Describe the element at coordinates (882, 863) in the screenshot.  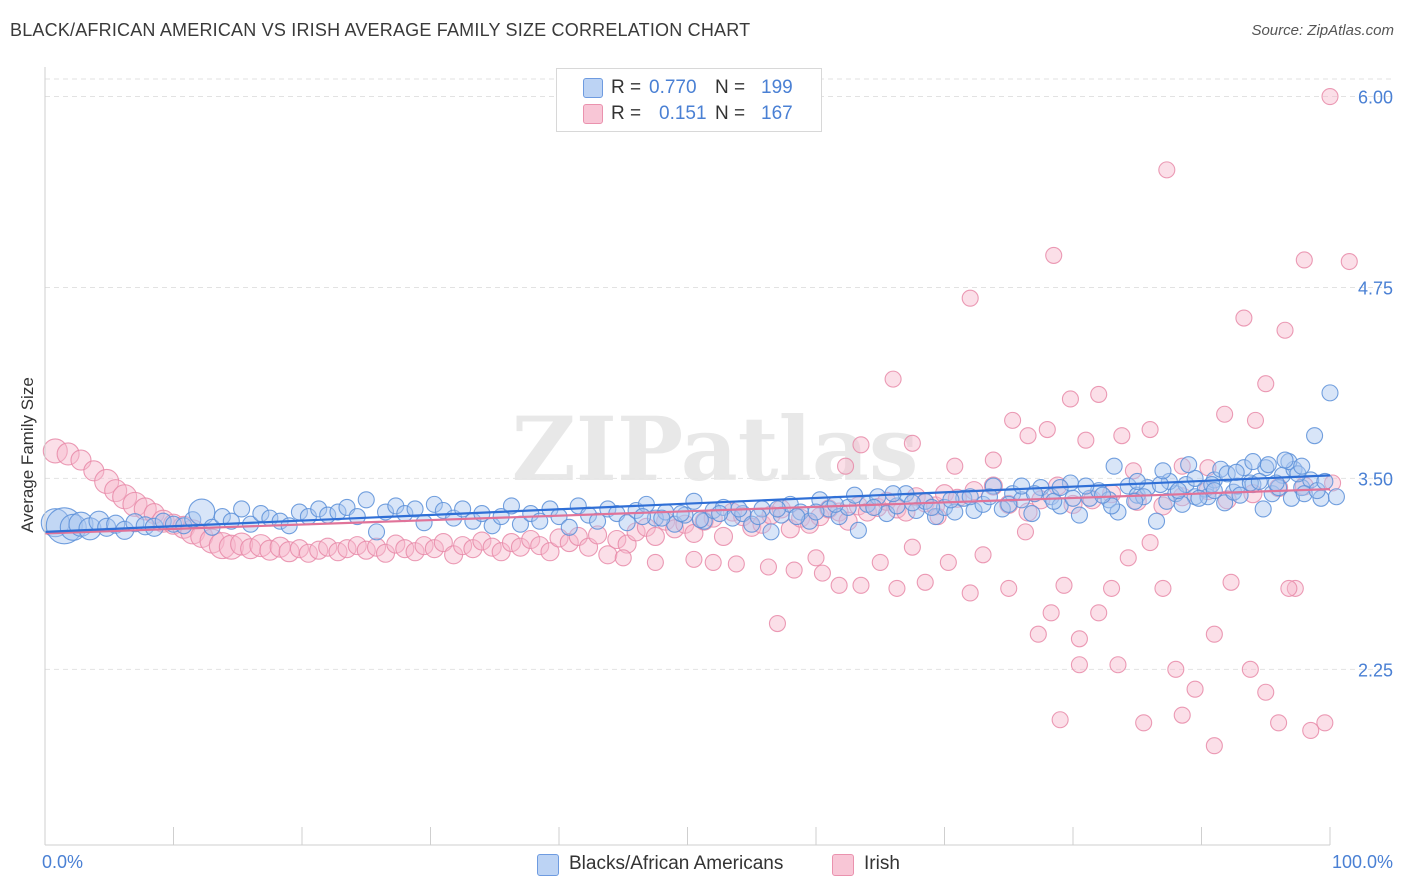
I see `legend-label: Irish` at that location.